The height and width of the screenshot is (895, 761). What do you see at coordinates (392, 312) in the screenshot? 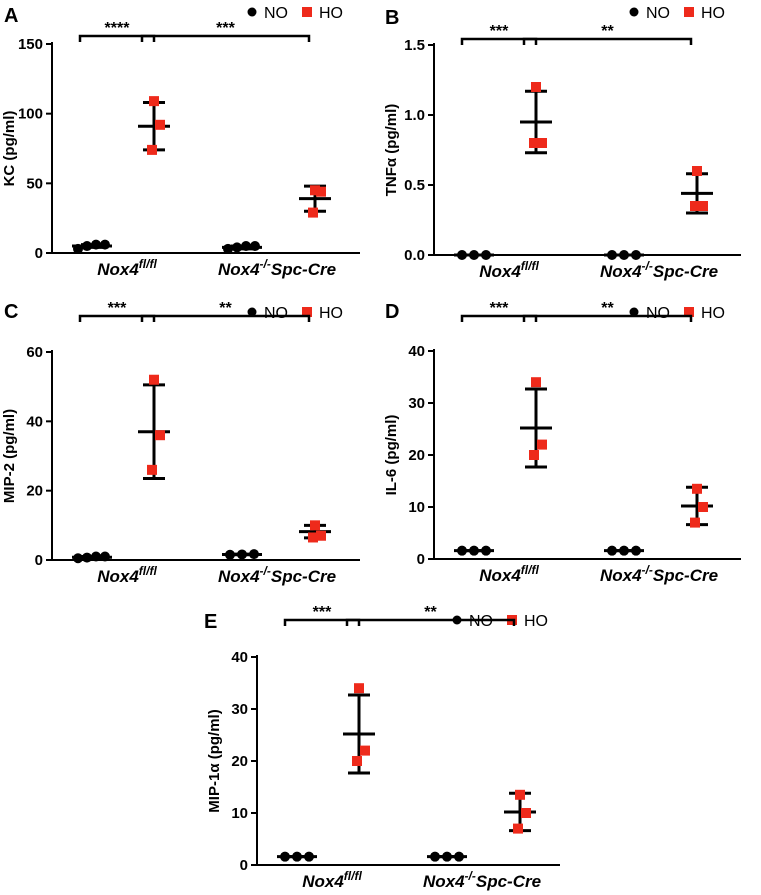
I see `panel-letter: D` at bounding box center [392, 312].